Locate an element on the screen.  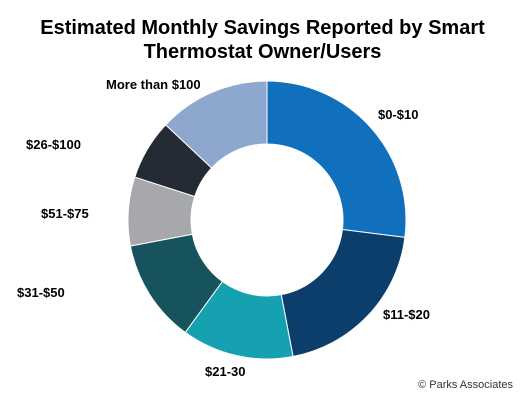
slice-label-4: $31-$50 is located at coordinates (41, 292).